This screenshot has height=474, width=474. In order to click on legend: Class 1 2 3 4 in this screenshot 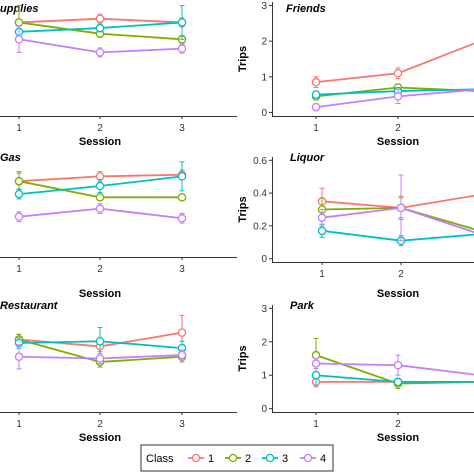, I will do `click(237, 458)`.